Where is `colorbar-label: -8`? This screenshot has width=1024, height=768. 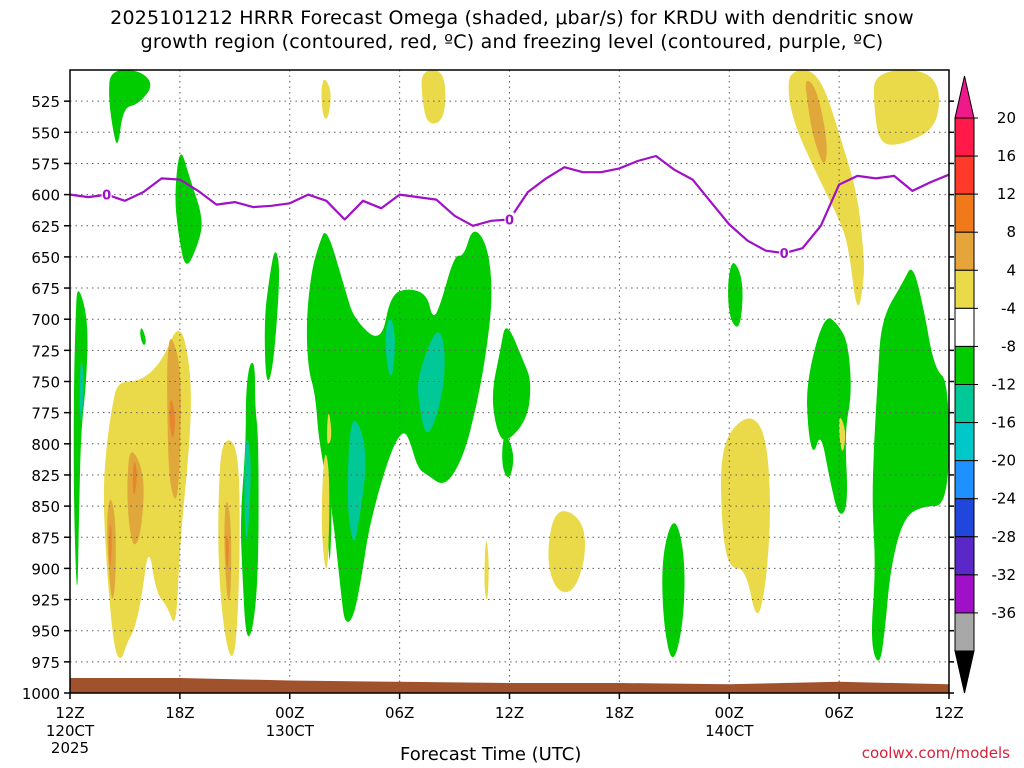 colorbar-label: -8 is located at coordinates (1008, 346).